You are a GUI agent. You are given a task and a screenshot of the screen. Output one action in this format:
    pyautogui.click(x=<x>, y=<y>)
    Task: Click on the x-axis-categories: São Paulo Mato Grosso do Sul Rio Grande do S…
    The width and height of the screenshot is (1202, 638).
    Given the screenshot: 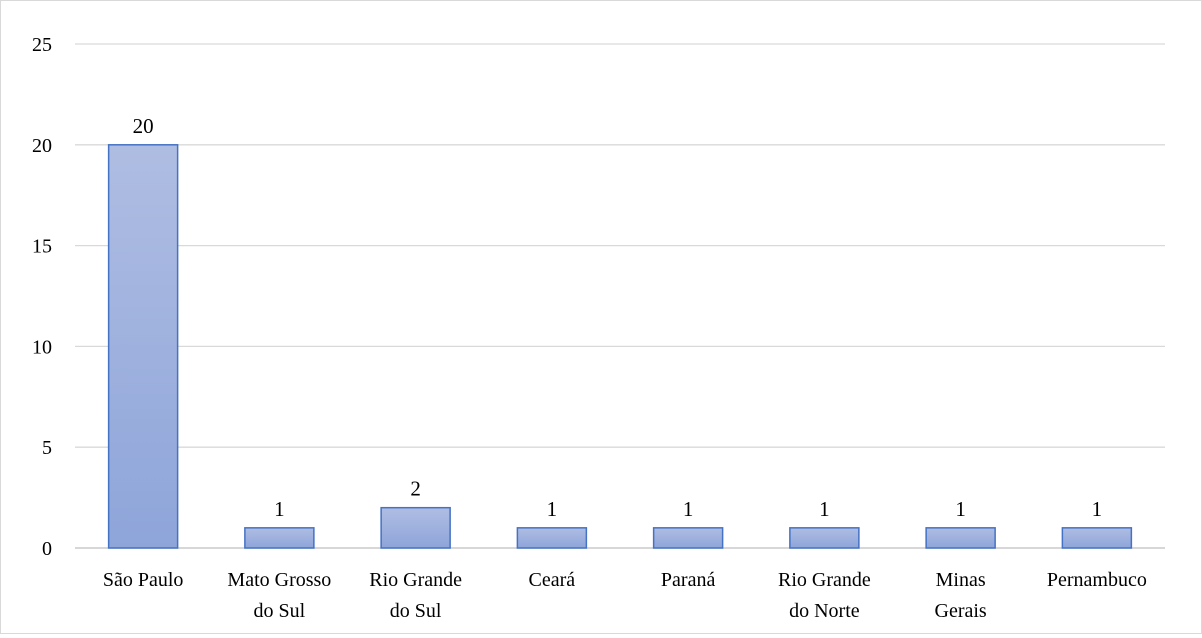 What is the action you would take?
    pyautogui.click(x=625, y=595)
    